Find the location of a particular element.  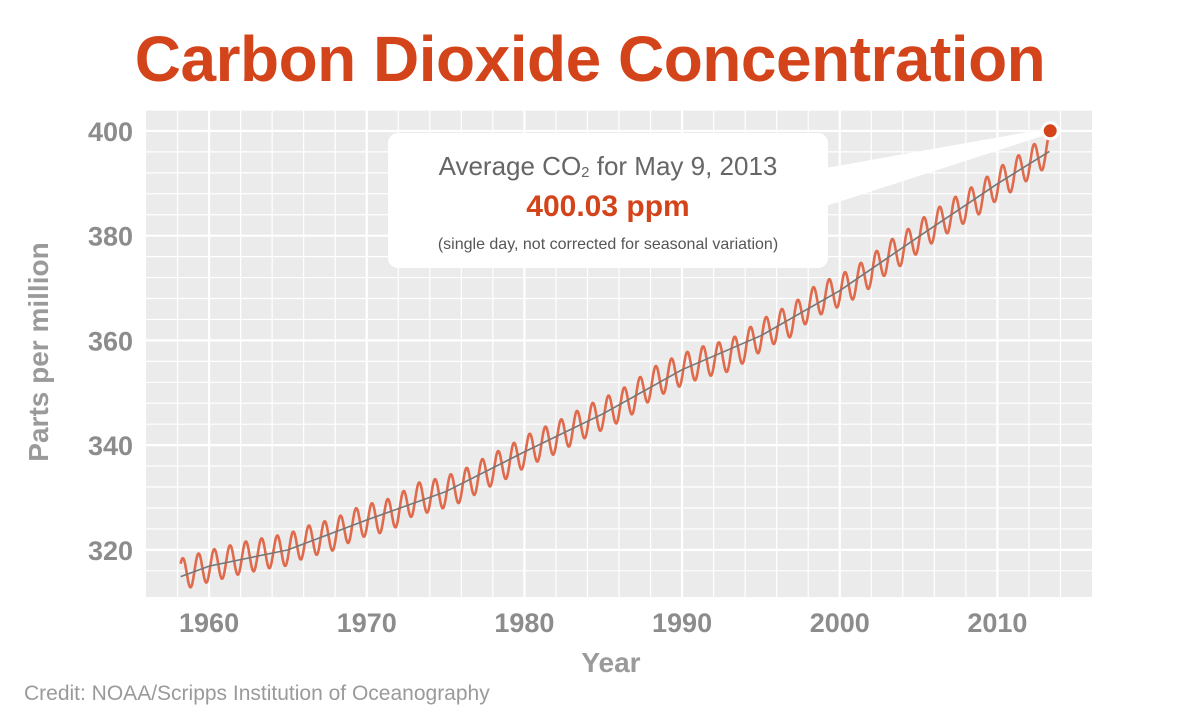

x-tick-label: 1970 is located at coordinates (367, 623).